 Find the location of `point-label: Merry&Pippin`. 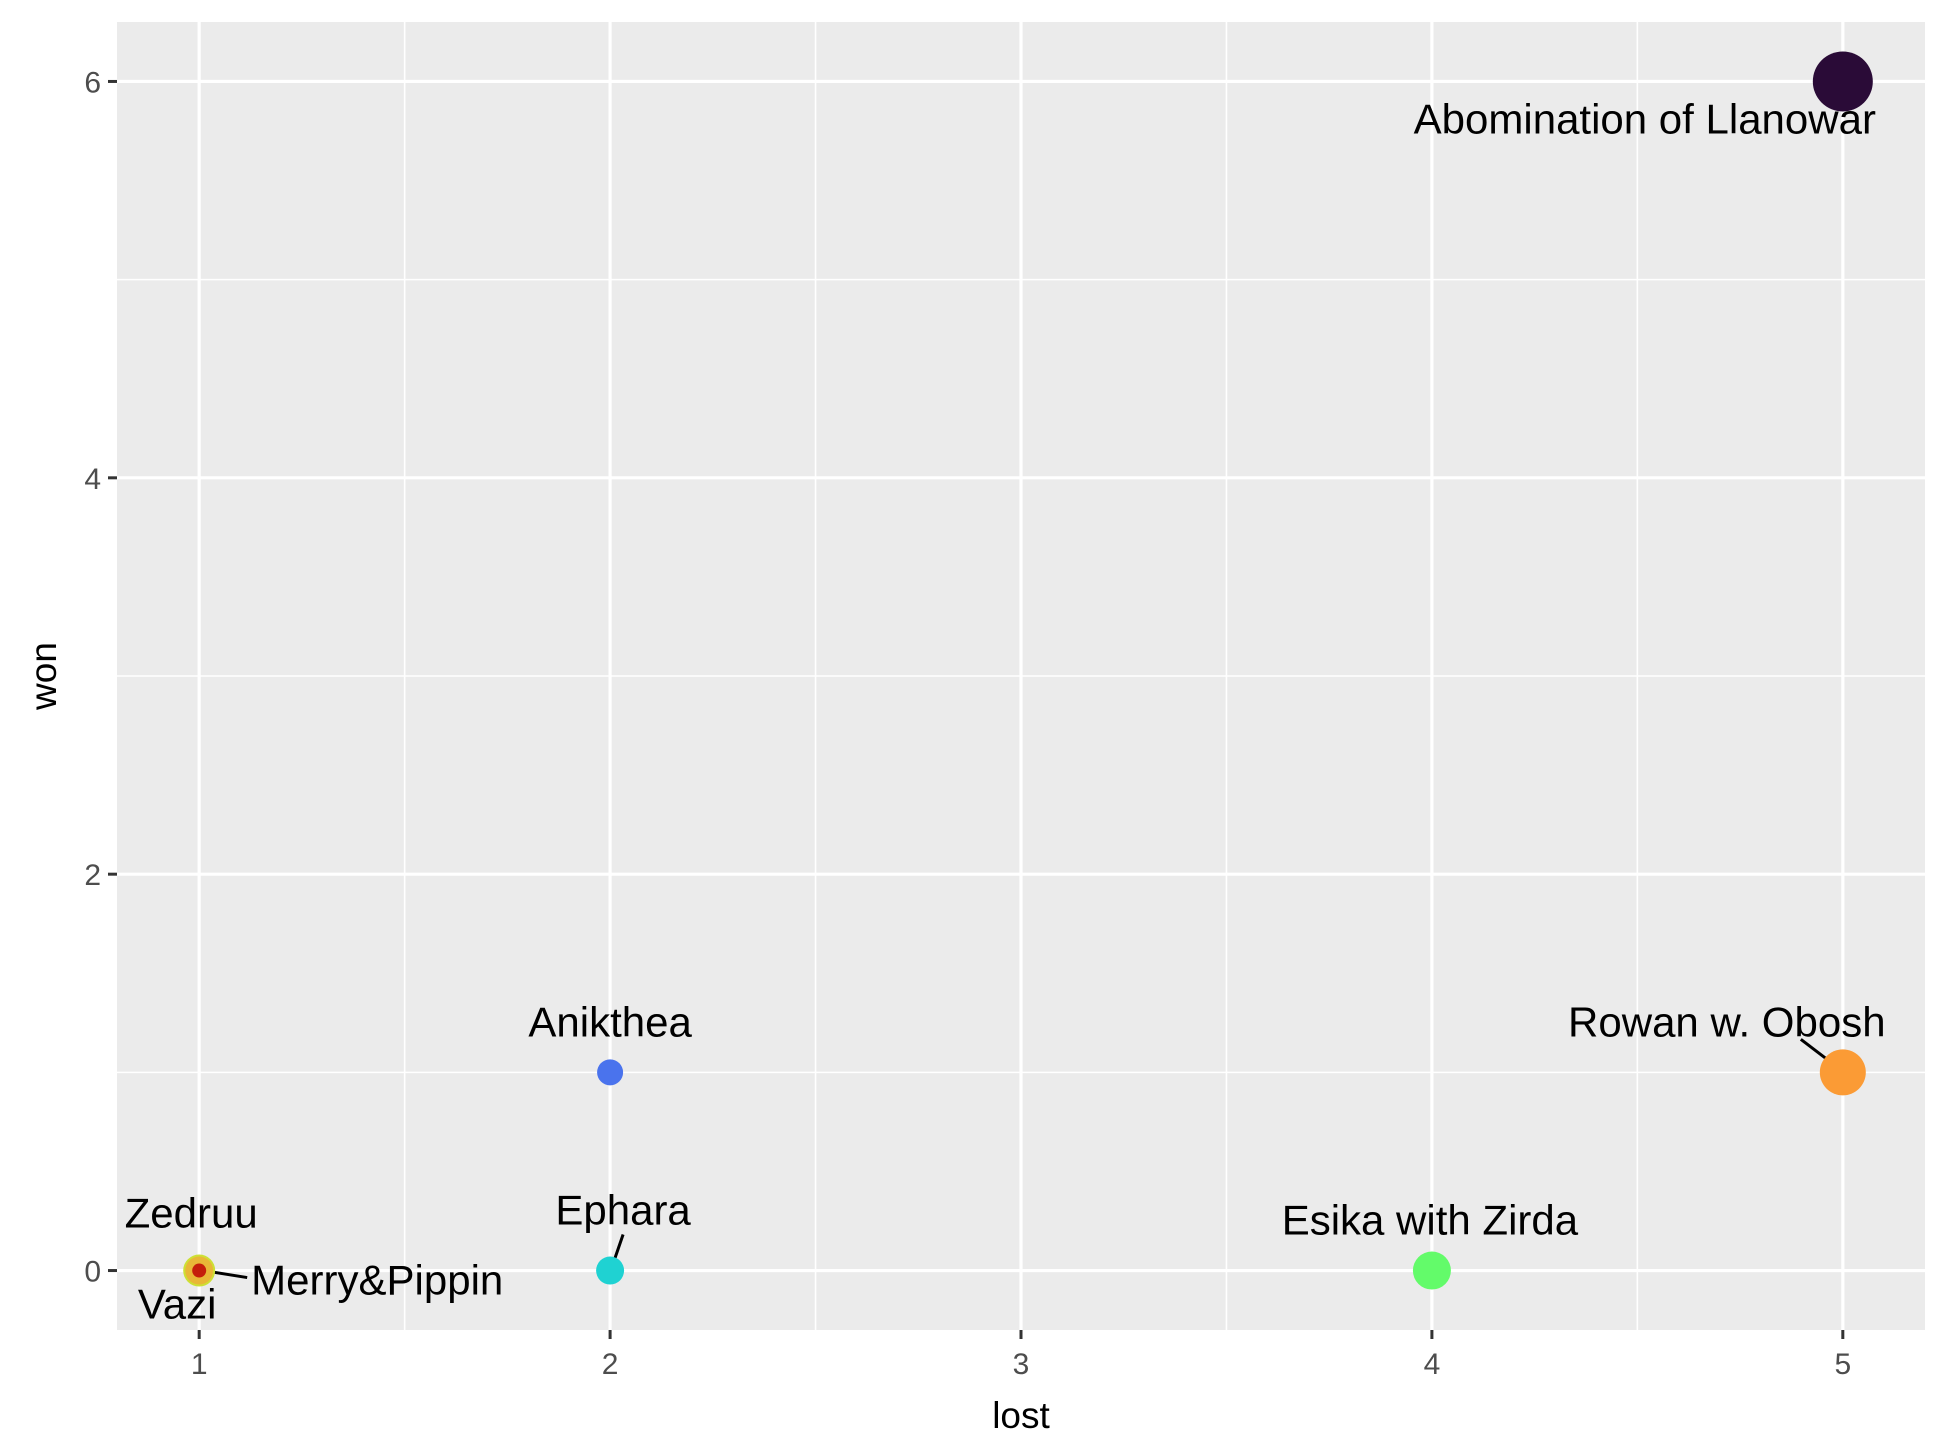

point-label: Merry&Pippin is located at coordinates (377, 1280).